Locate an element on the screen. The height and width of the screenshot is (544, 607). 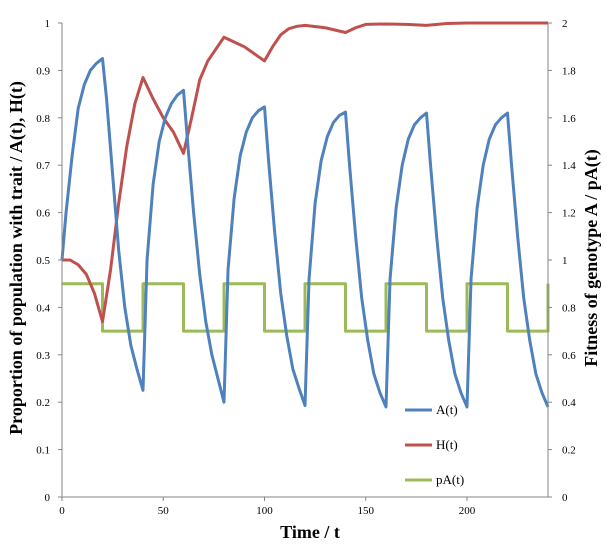
x-tick-label: 100 is located at coordinates (264, 511).